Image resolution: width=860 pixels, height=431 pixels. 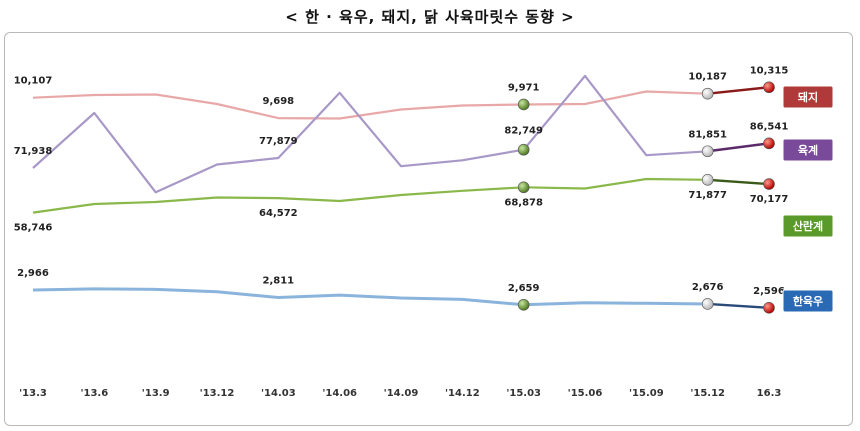 What do you see at coordinates (523, 393) in the screenshot?
I see `x-tick-label: '15.03` at bounding box center [523, 393].